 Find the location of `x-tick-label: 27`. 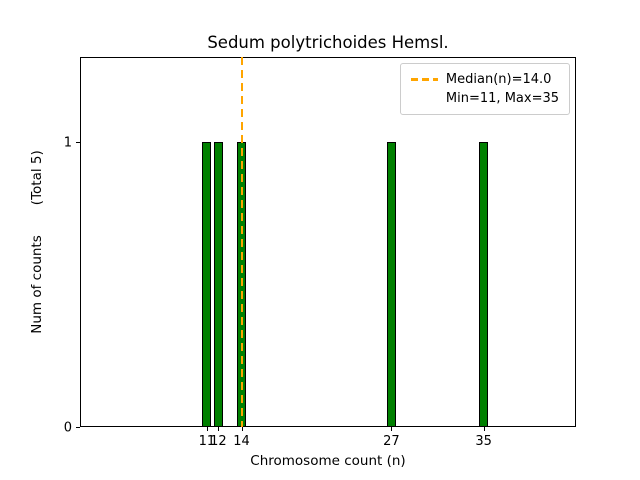

x-tick-label: 27 is located at coordinates (391, 441).